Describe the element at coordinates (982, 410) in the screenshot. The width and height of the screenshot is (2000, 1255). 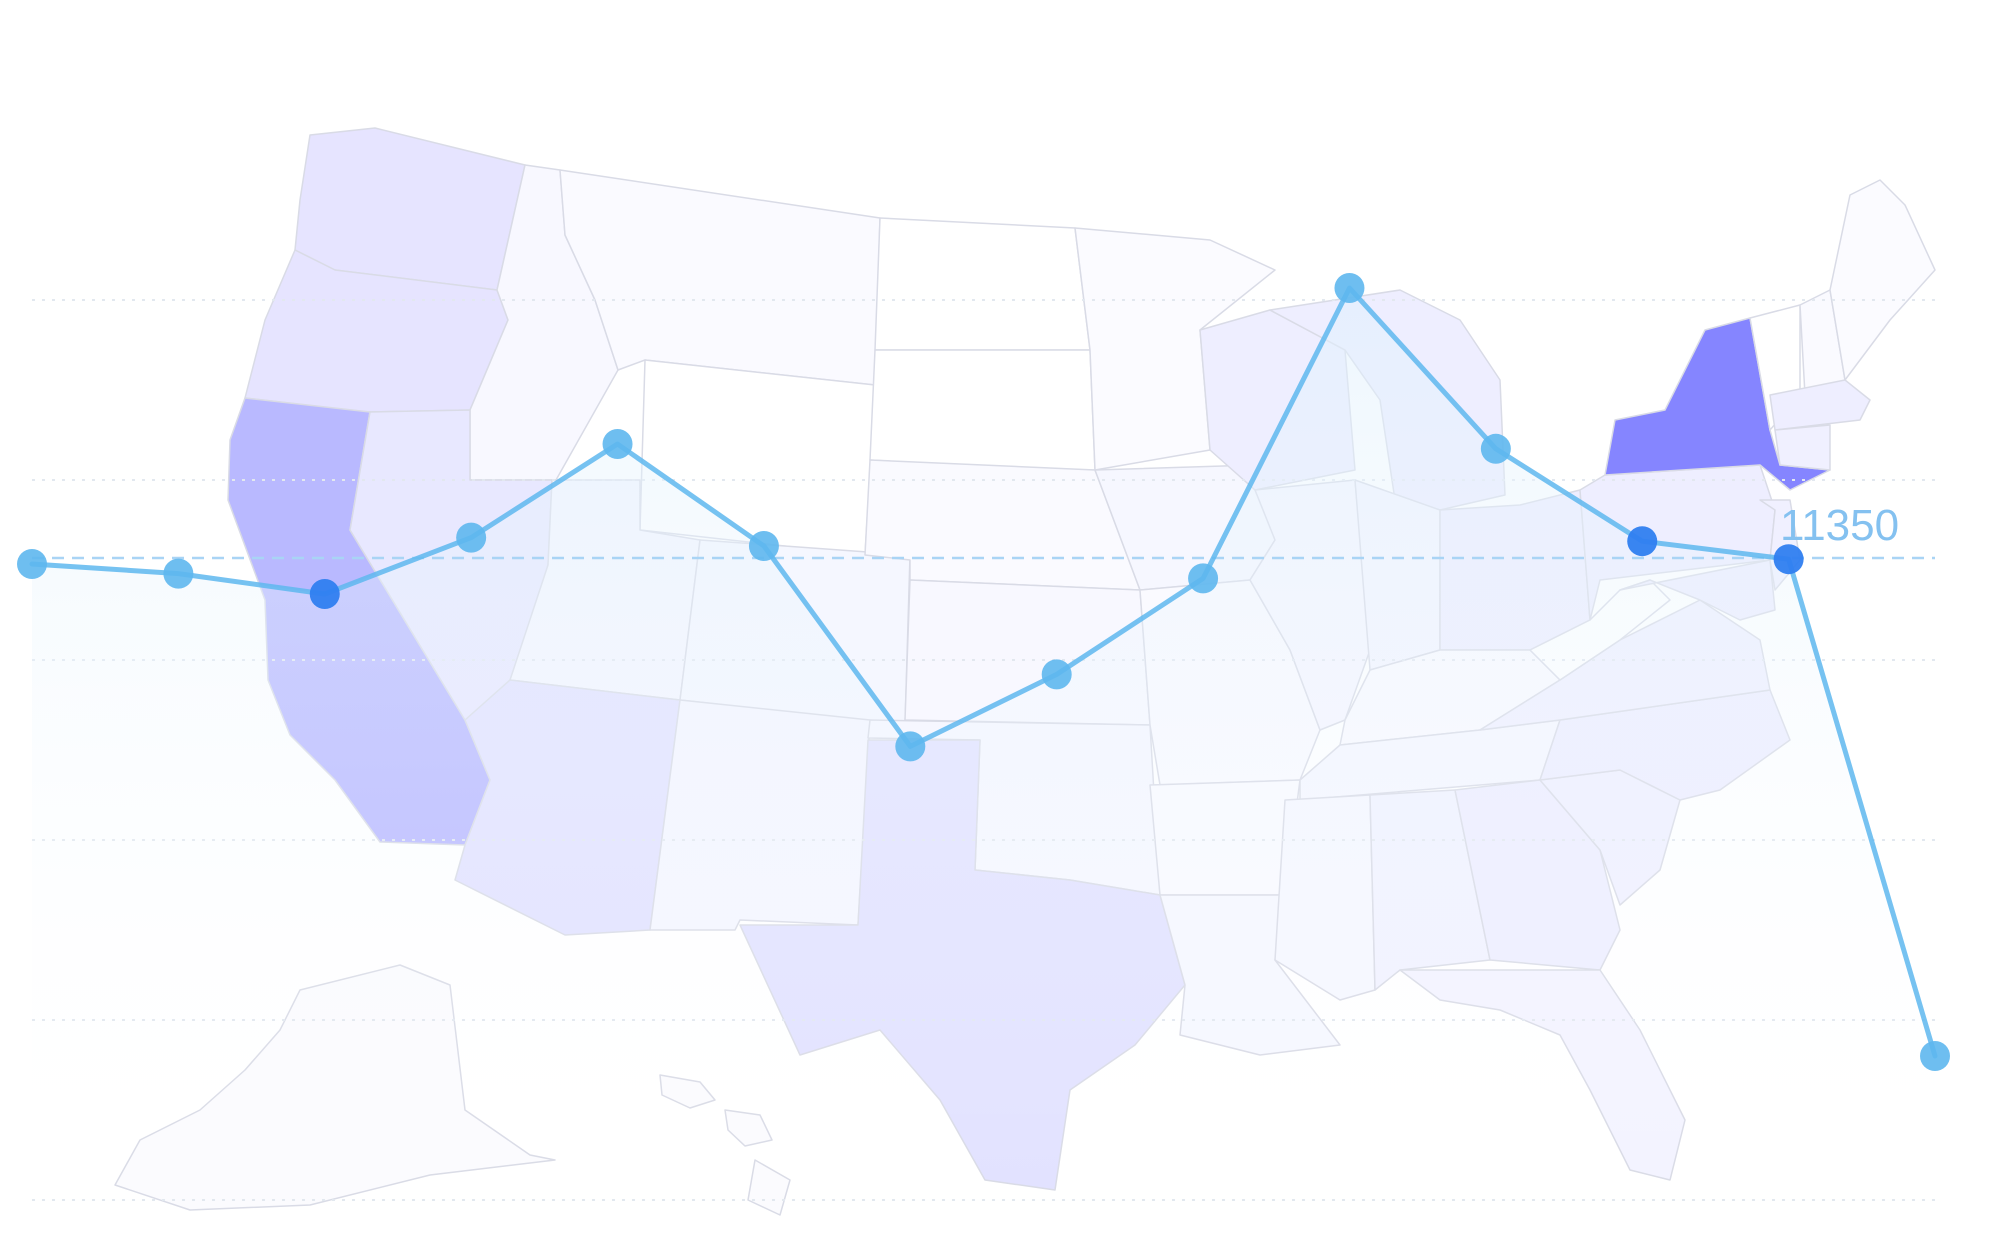
I see `map-state-south-dakota` at that location.